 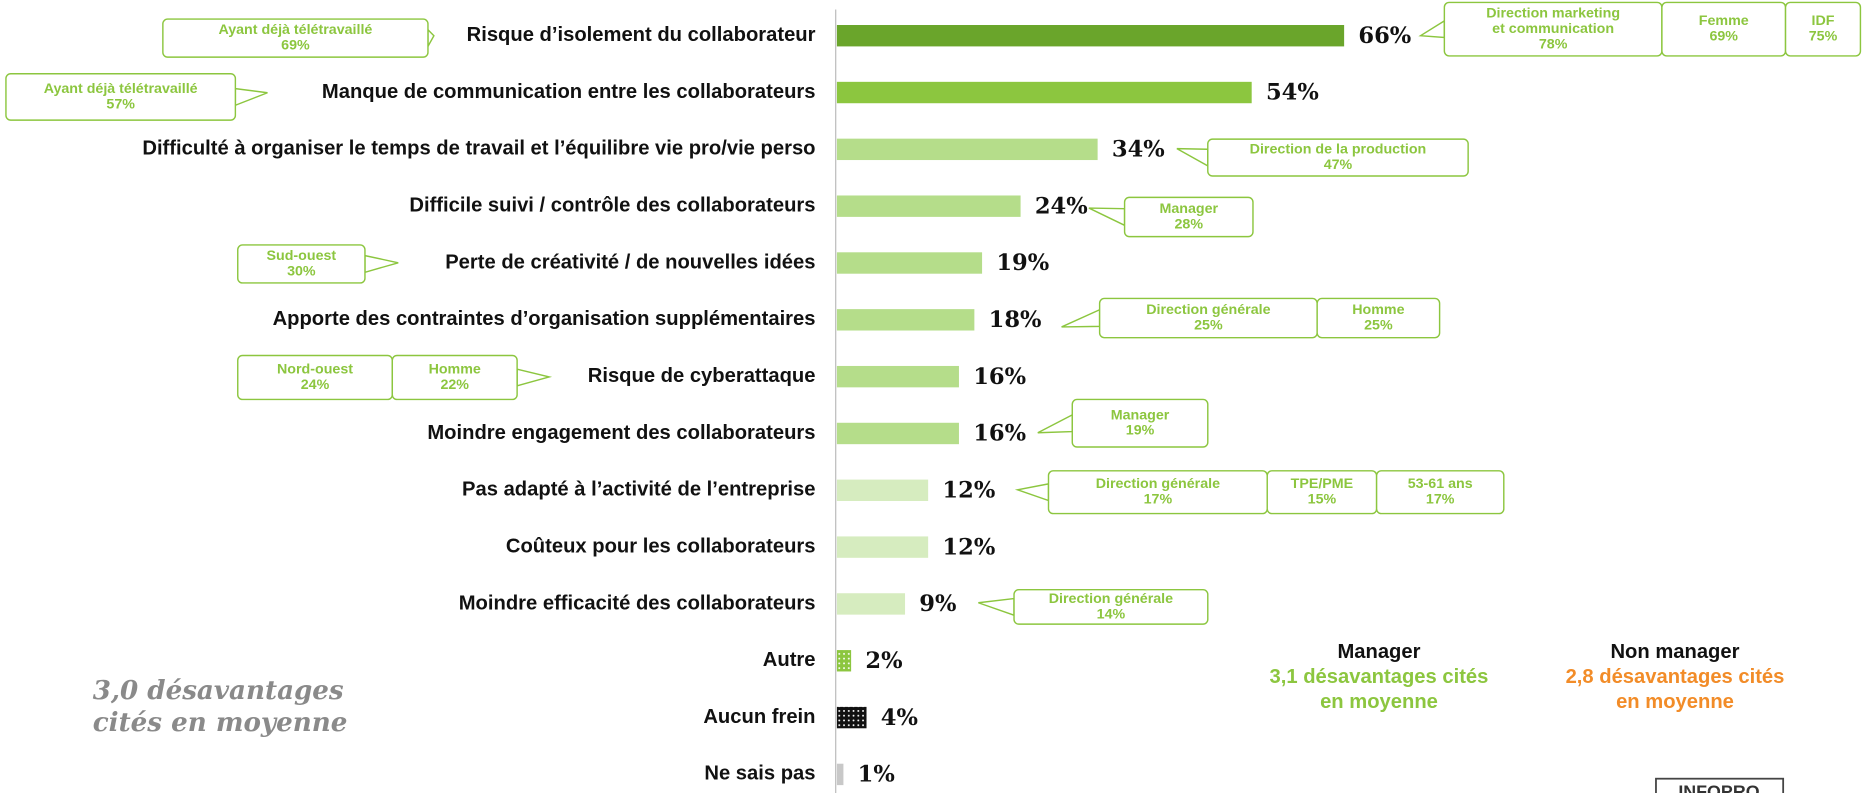 What do you see at coordinates (702, 376) in the screenshot?
I see `category-label: Risque de cyberattaque` at bounding box center [702, 376].